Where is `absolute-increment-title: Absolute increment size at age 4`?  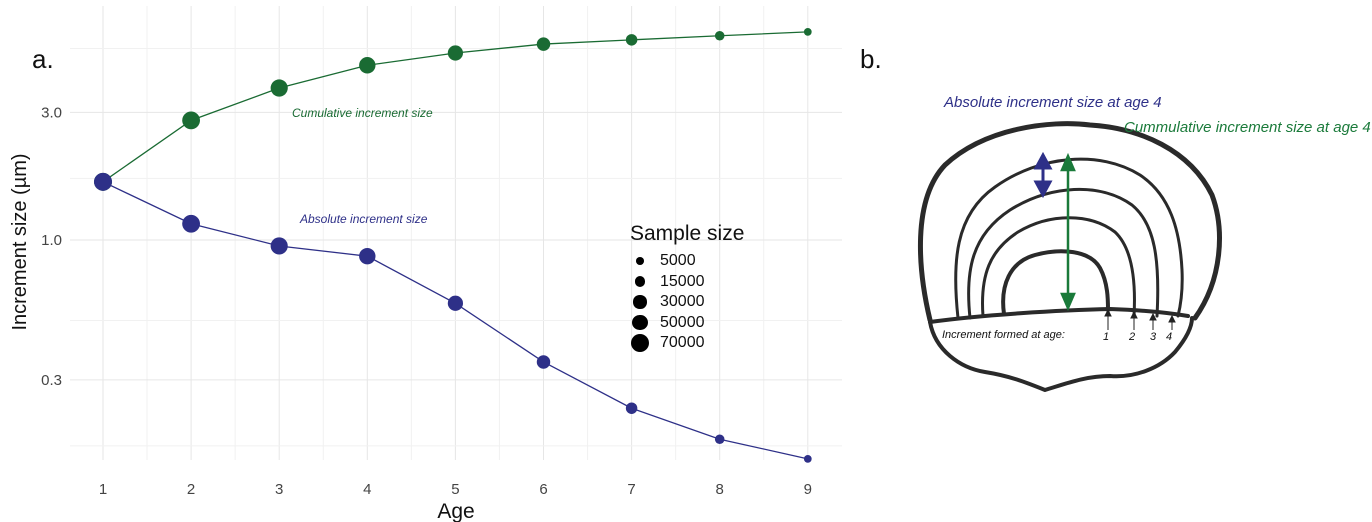
absolute-increment-title: Absolute increment size at age 4 is located at coordinates (1053, 102).